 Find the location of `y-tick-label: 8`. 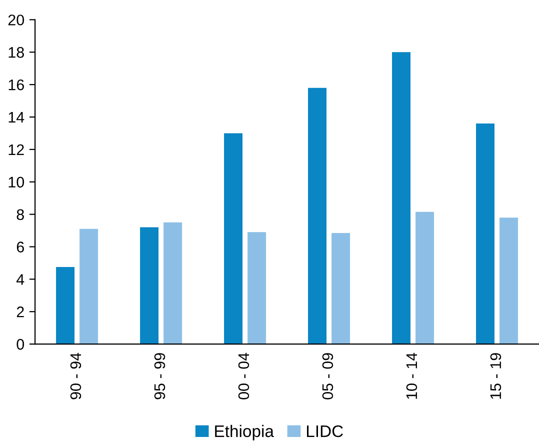

y-tick-label: 8 is located at coordinates (20, 214).